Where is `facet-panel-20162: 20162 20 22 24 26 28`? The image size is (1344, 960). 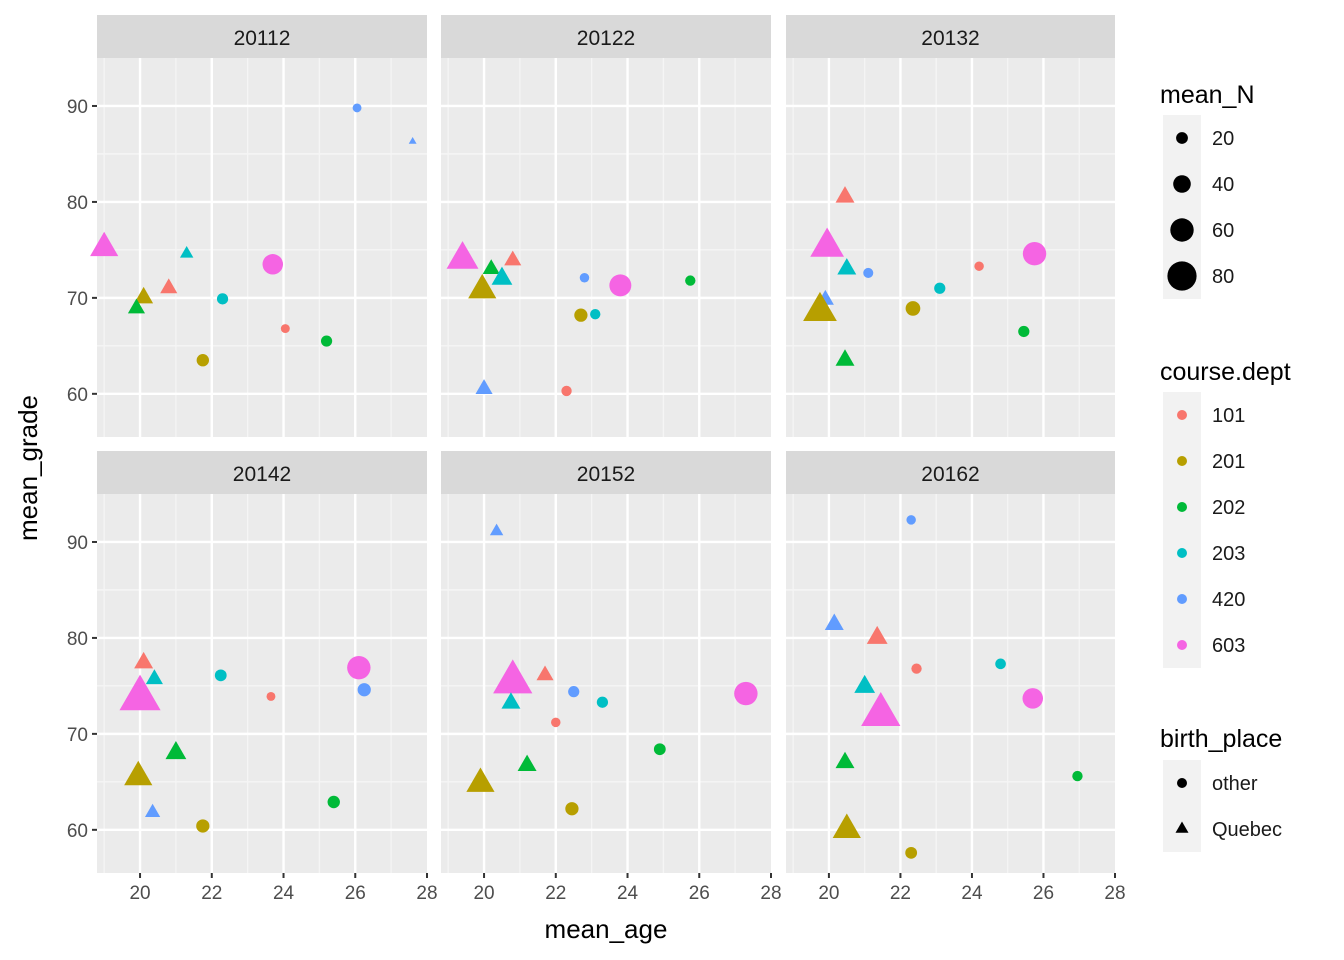 facet-panel-20162: 20162 20 22 24 26 28 is located at coordinates (956, 677).